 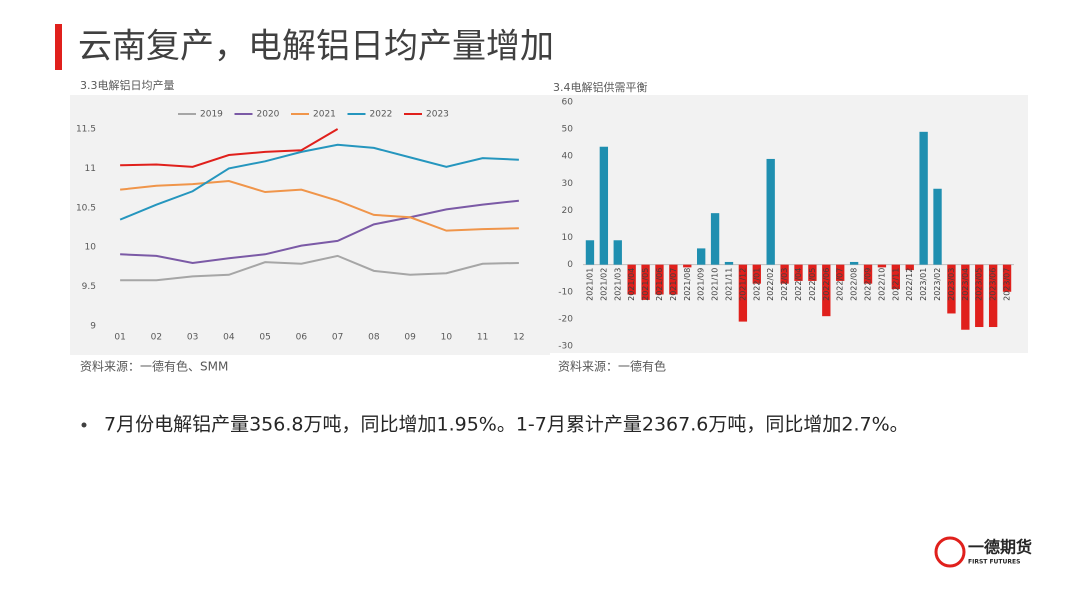 What do you see at coordinates (316, 47) in the screenshot?
I see `slide-title: 云南复产，电解铝日均产量增加` at bounding box center [316, 47].